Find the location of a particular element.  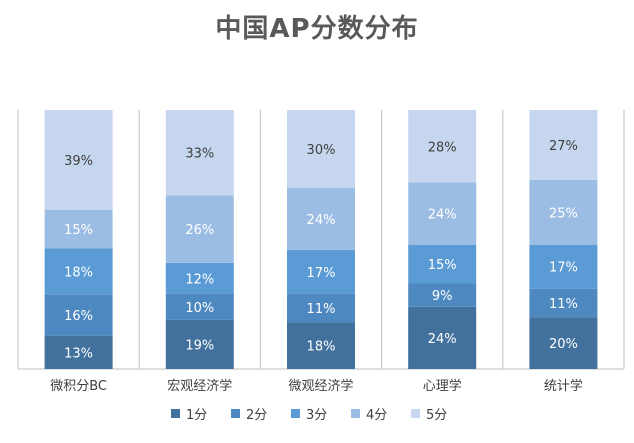

data-label: 16% is located at coordinates (78, 316).